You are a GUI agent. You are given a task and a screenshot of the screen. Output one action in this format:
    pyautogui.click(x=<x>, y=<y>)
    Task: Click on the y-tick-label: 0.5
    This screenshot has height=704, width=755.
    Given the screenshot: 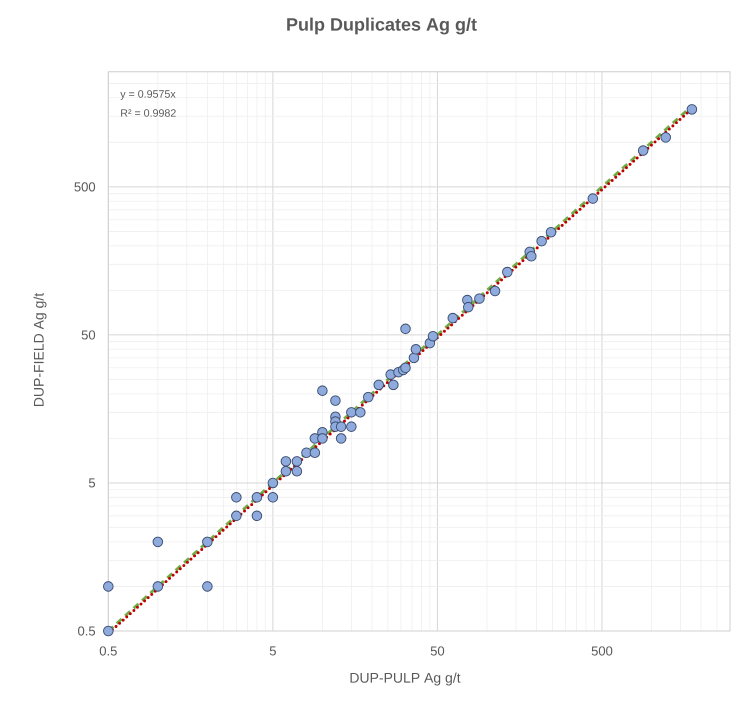 What is the action you would take?
    pyautogui.click(x=87, y=631)
    